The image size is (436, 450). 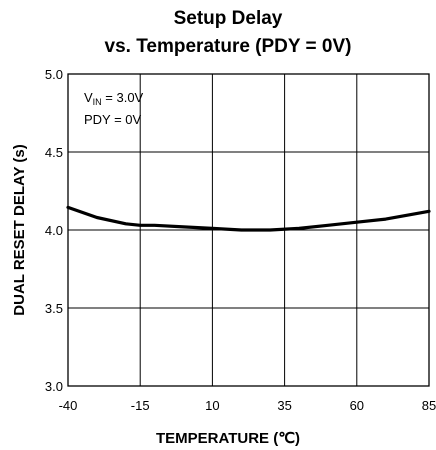 What do you see at coordinates (19, 229) in the screenshot?
I see `y-axis-label: DUAL RESET DELAY (s)` at bounding box center [19, 229].